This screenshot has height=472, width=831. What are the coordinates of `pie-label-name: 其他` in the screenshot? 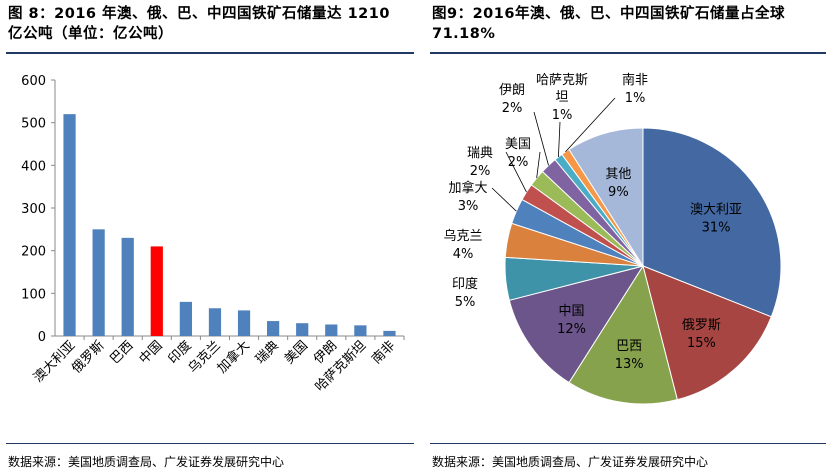 It's located at (618, 174).